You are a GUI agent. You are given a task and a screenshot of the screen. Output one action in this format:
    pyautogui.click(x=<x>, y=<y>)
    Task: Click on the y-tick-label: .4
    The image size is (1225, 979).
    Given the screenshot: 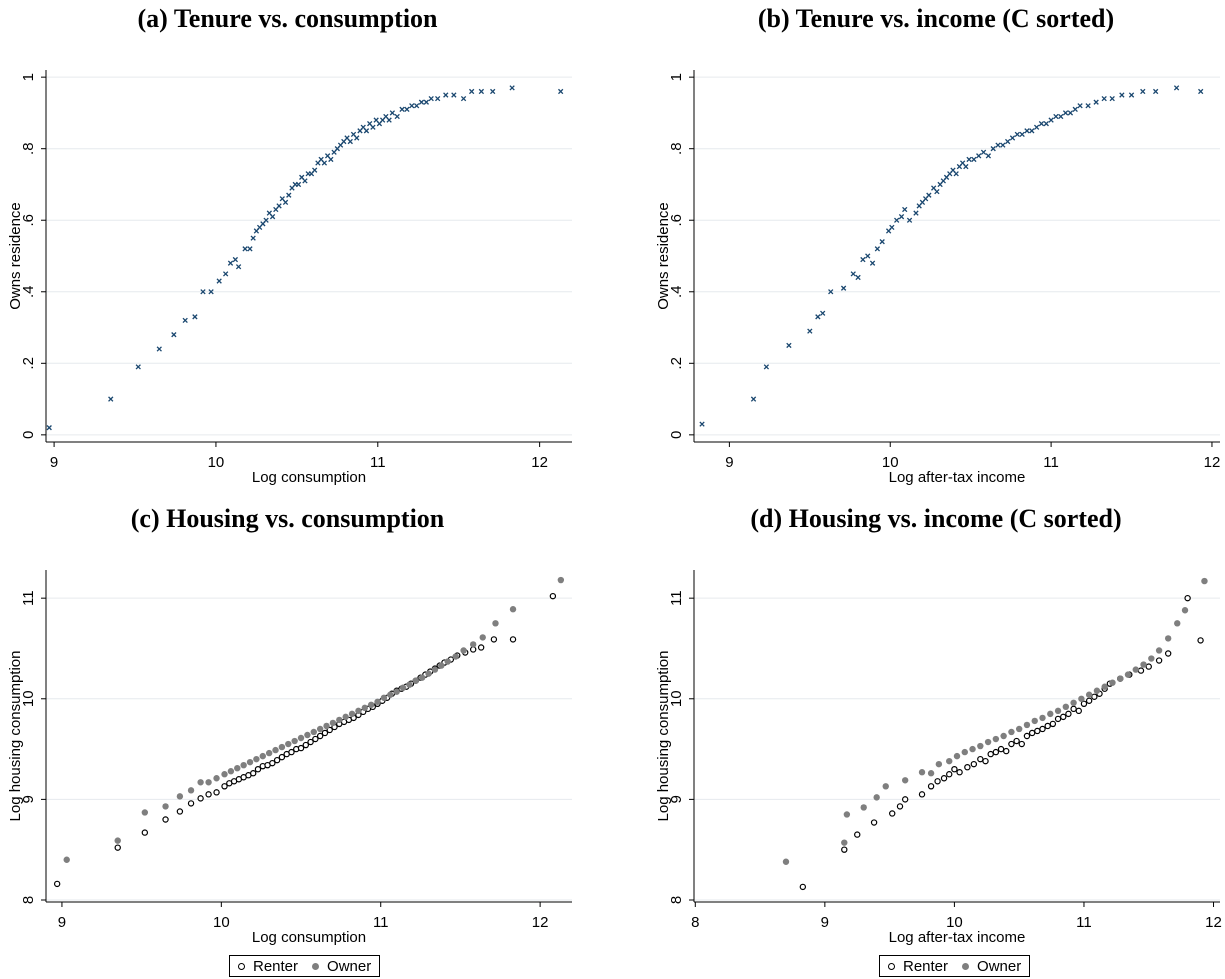 What is the action you would take?
    pyautogui.click(x=676, y=292)
    